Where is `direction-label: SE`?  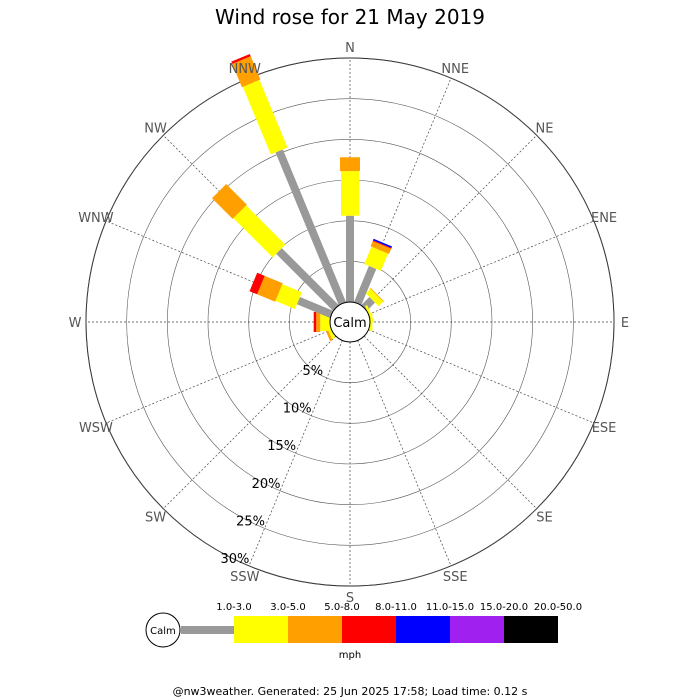
direction-label: SE is located at coordinates (544, 517).